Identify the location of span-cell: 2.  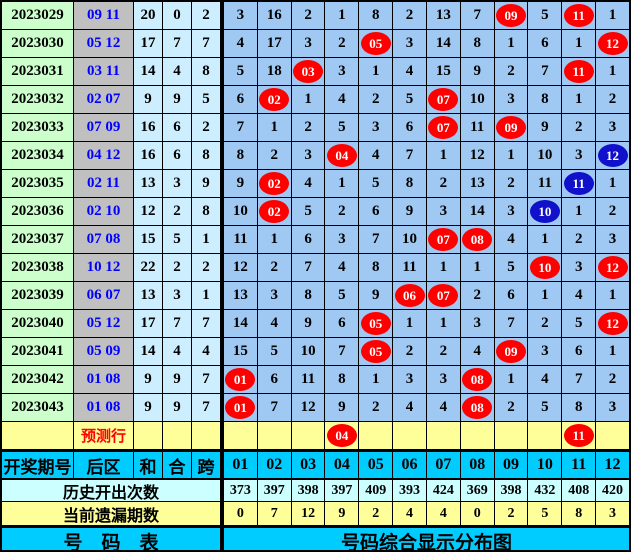
(206, 15).